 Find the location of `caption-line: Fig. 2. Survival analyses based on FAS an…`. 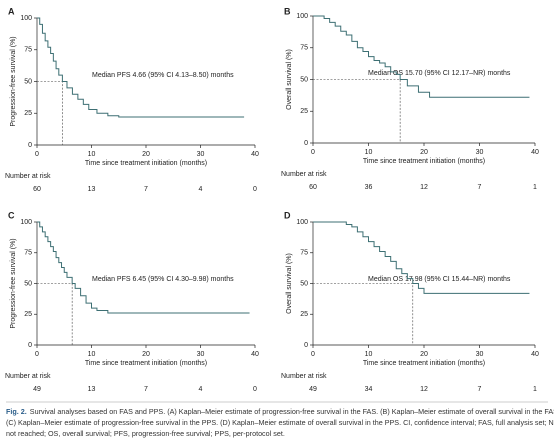

caption-line: Fig. 2. Survival analyses based on FAS an… is located at coordinates (280, 411).